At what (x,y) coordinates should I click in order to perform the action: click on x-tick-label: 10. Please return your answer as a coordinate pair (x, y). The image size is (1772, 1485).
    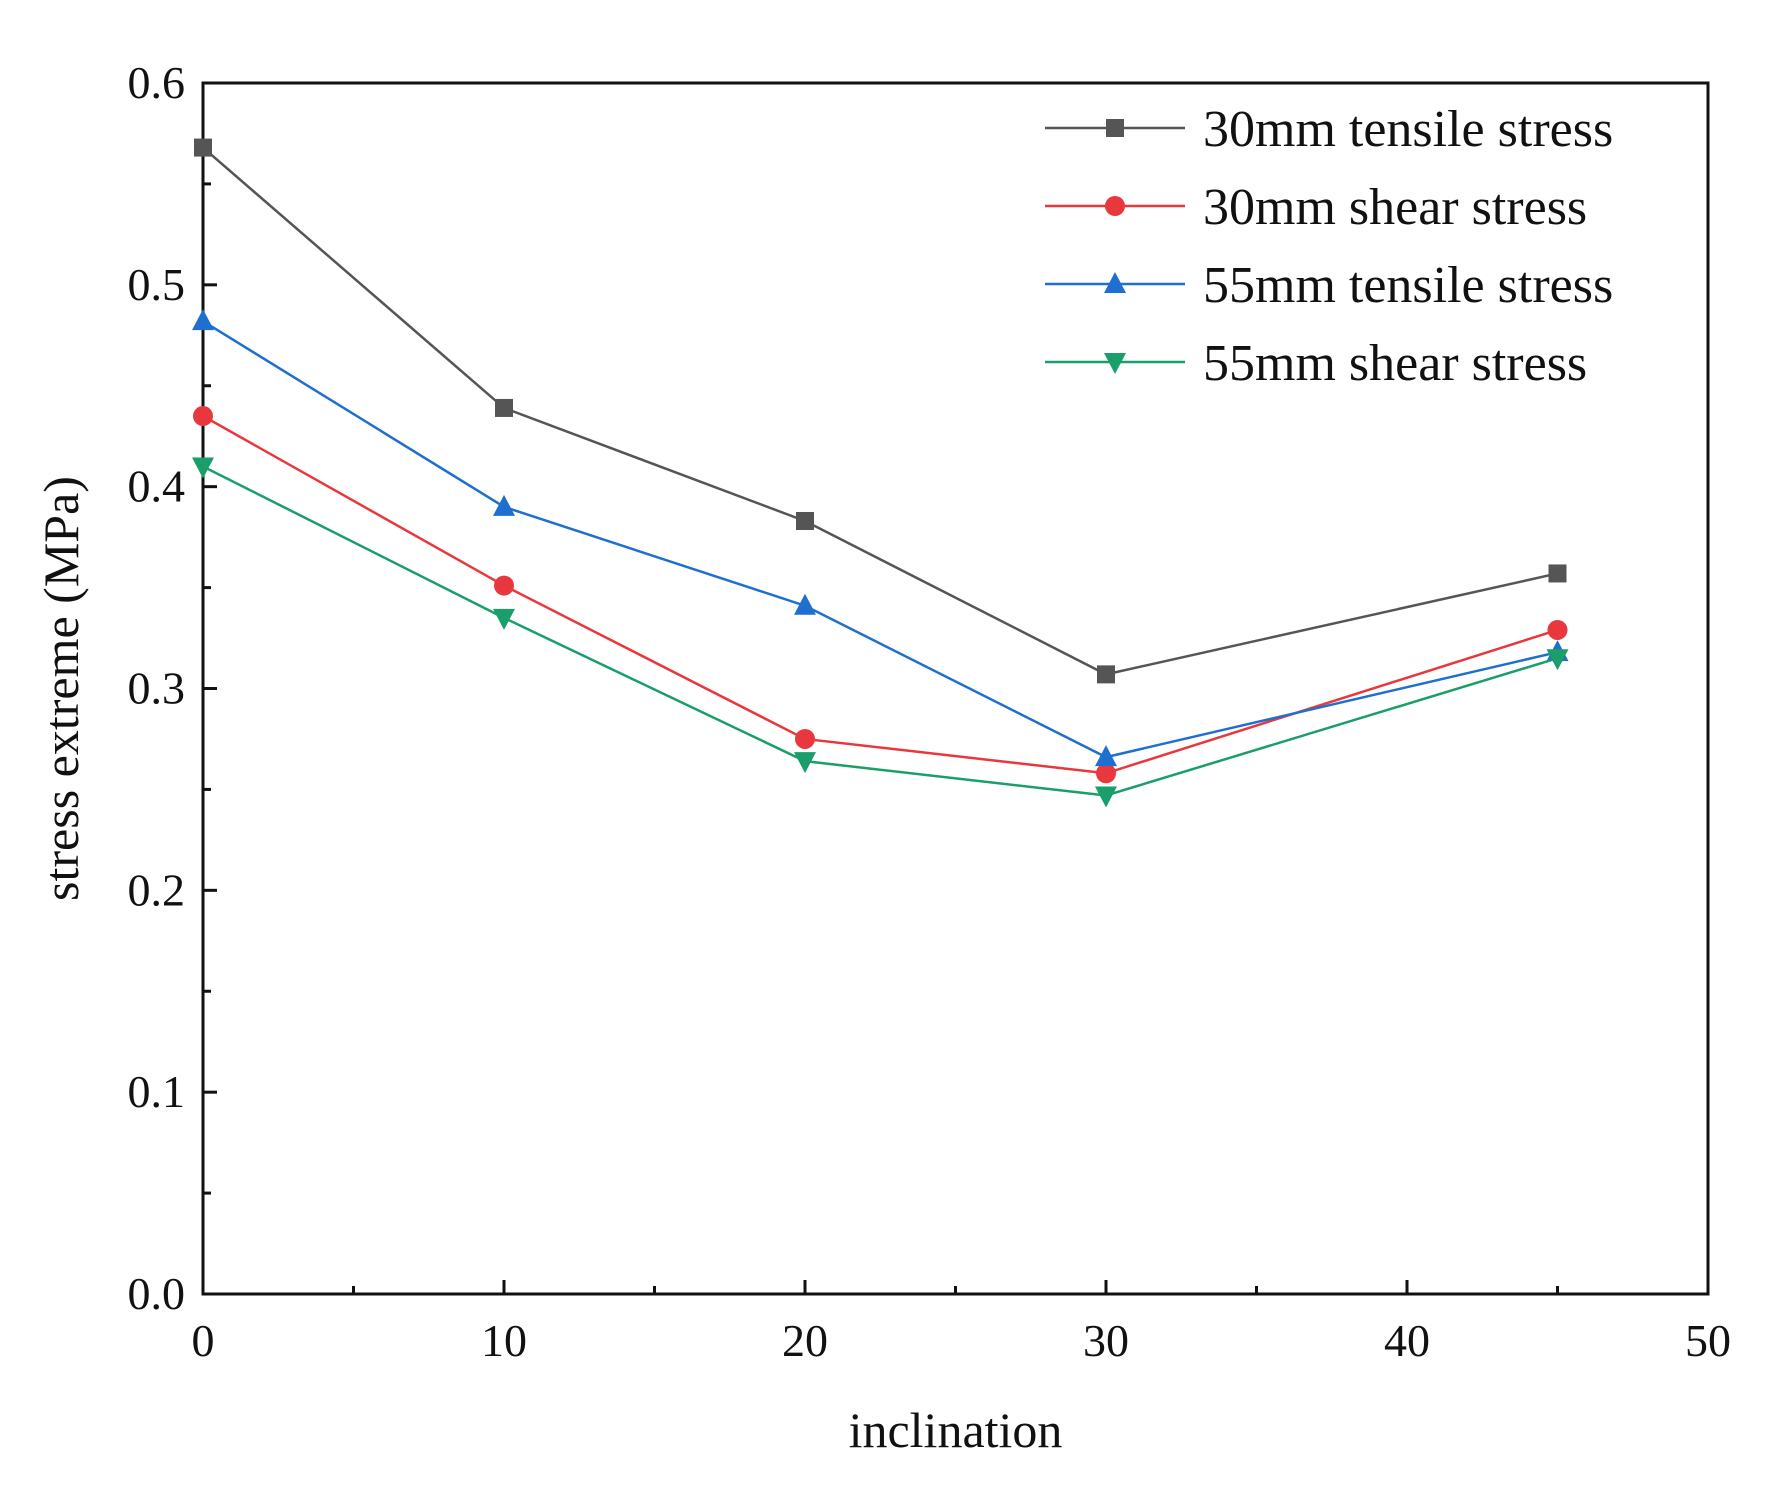
    Looking at the image, I should click on (504, 1340).